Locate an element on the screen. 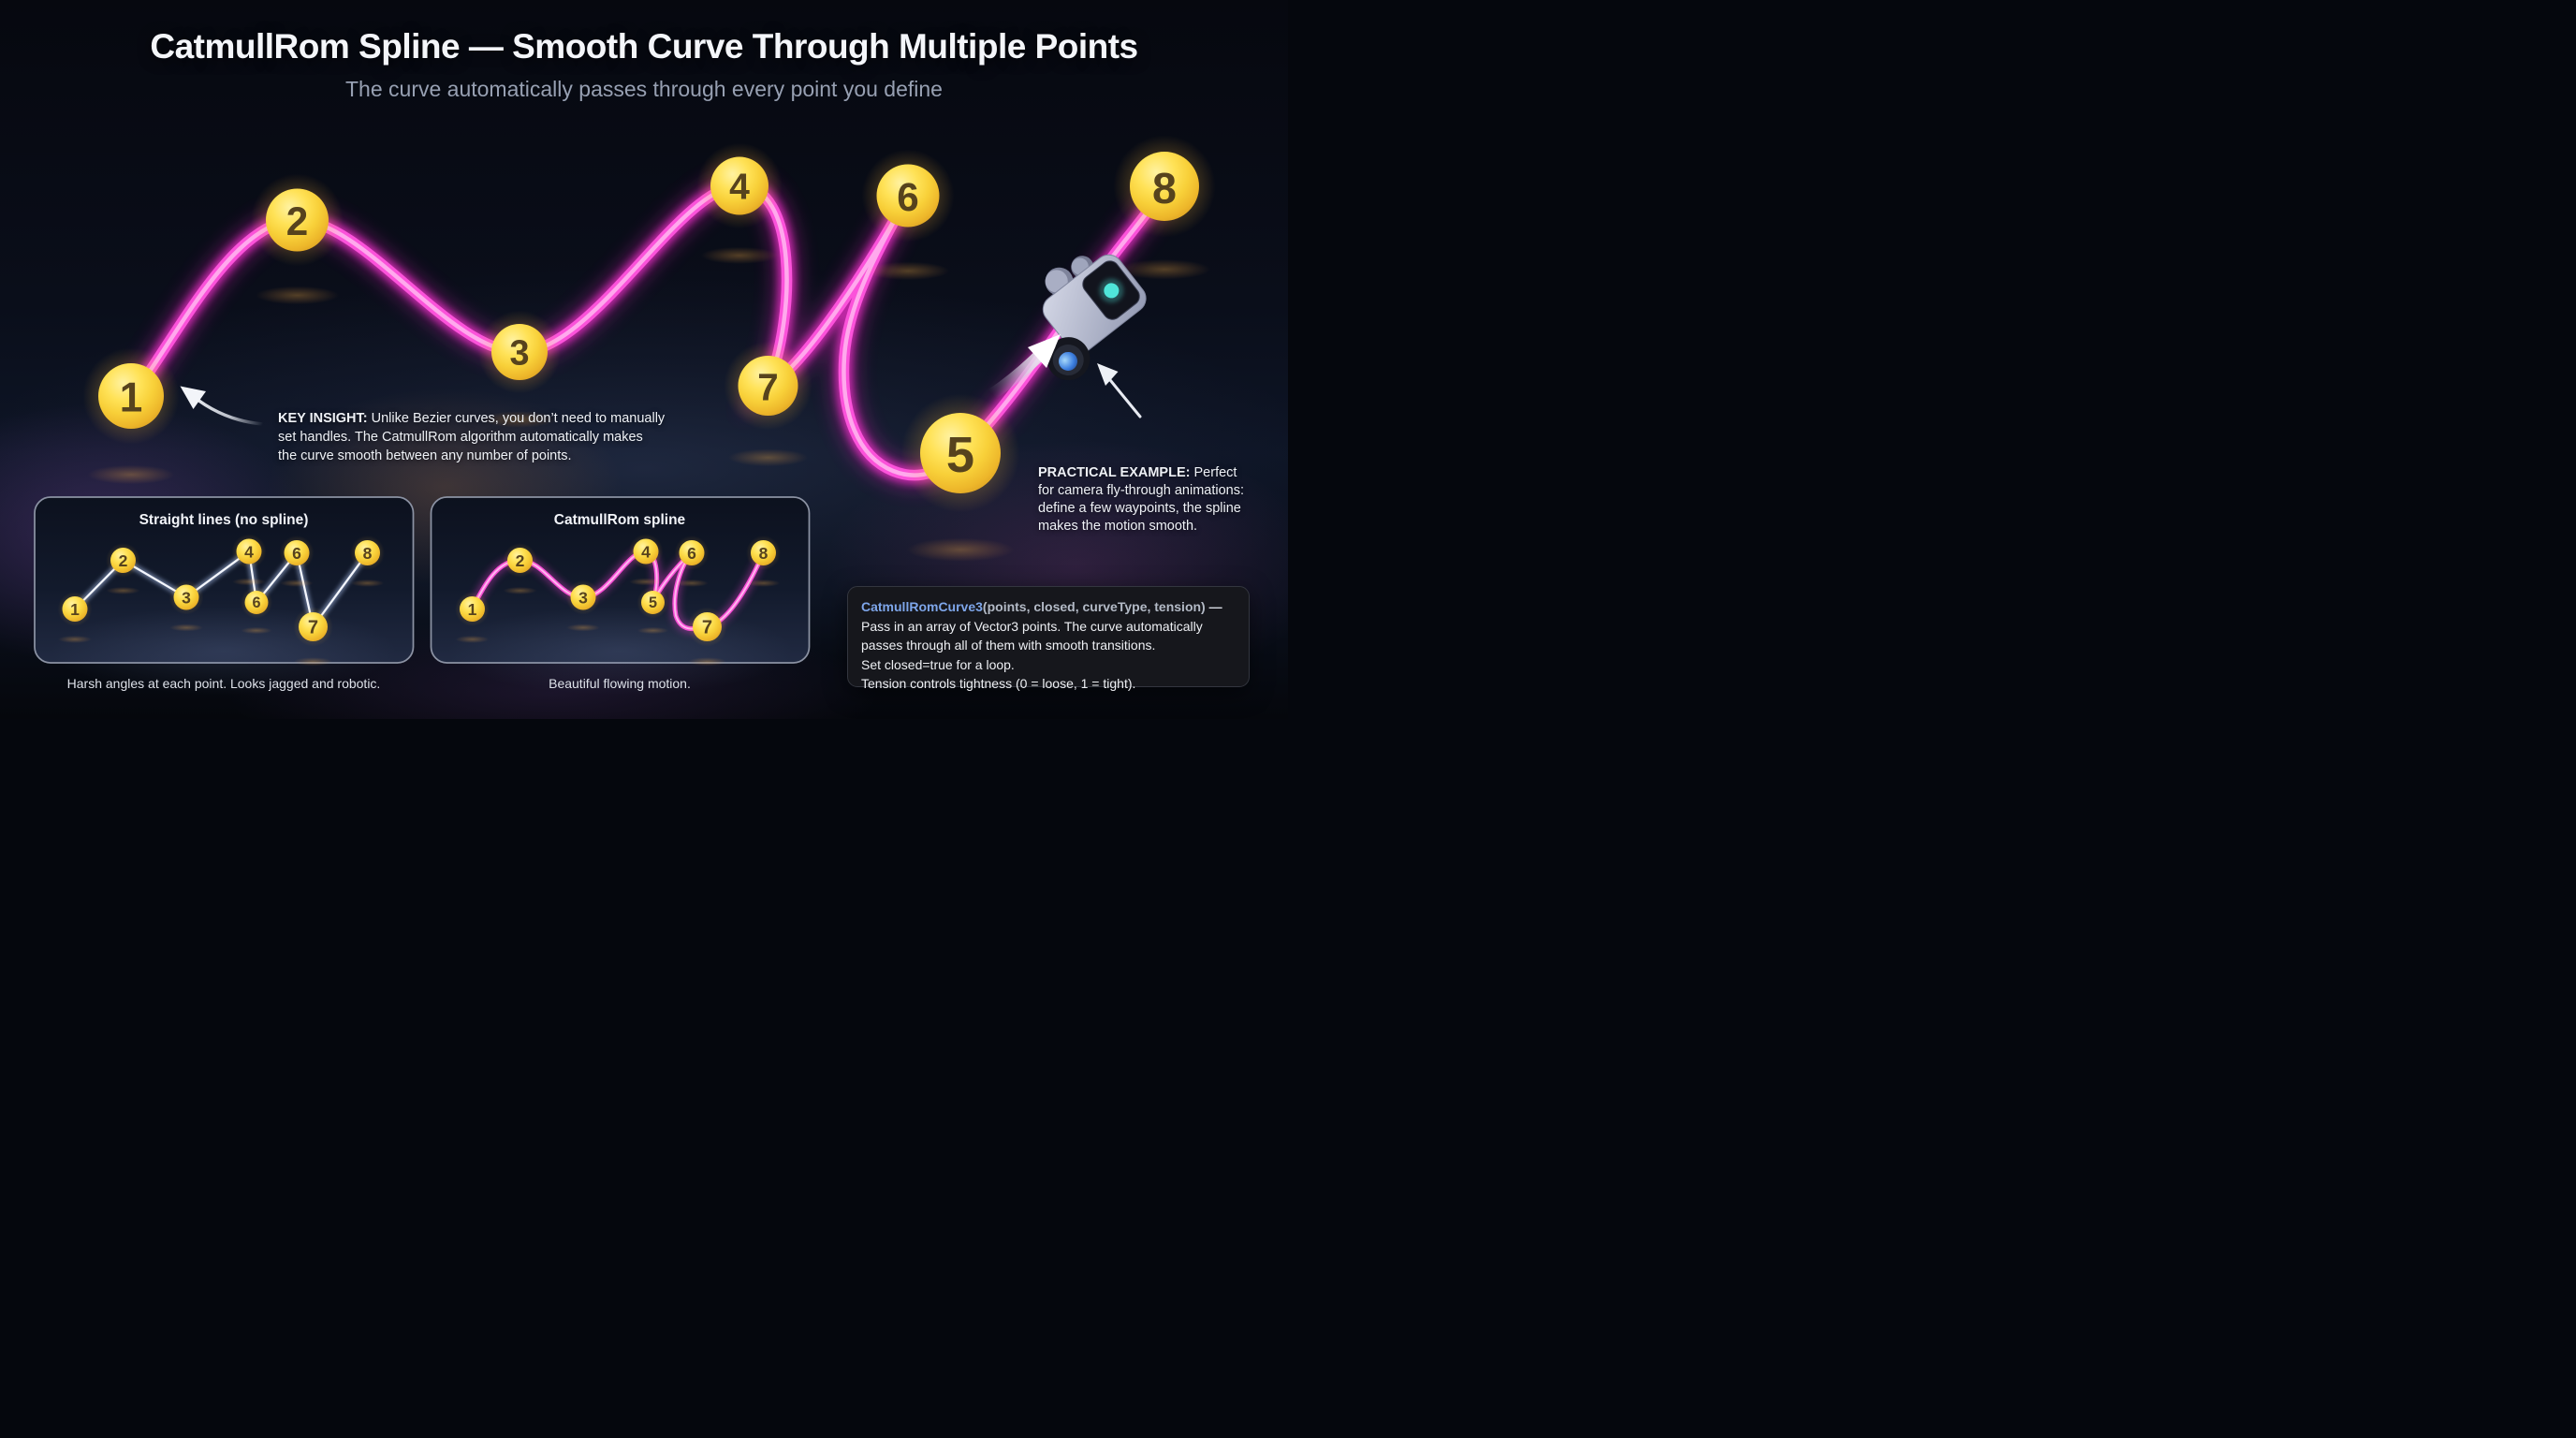 Image resolution: width=2576 pixels, height=1438 pixels. code-dash: — is located at coordinates (1213, 606).